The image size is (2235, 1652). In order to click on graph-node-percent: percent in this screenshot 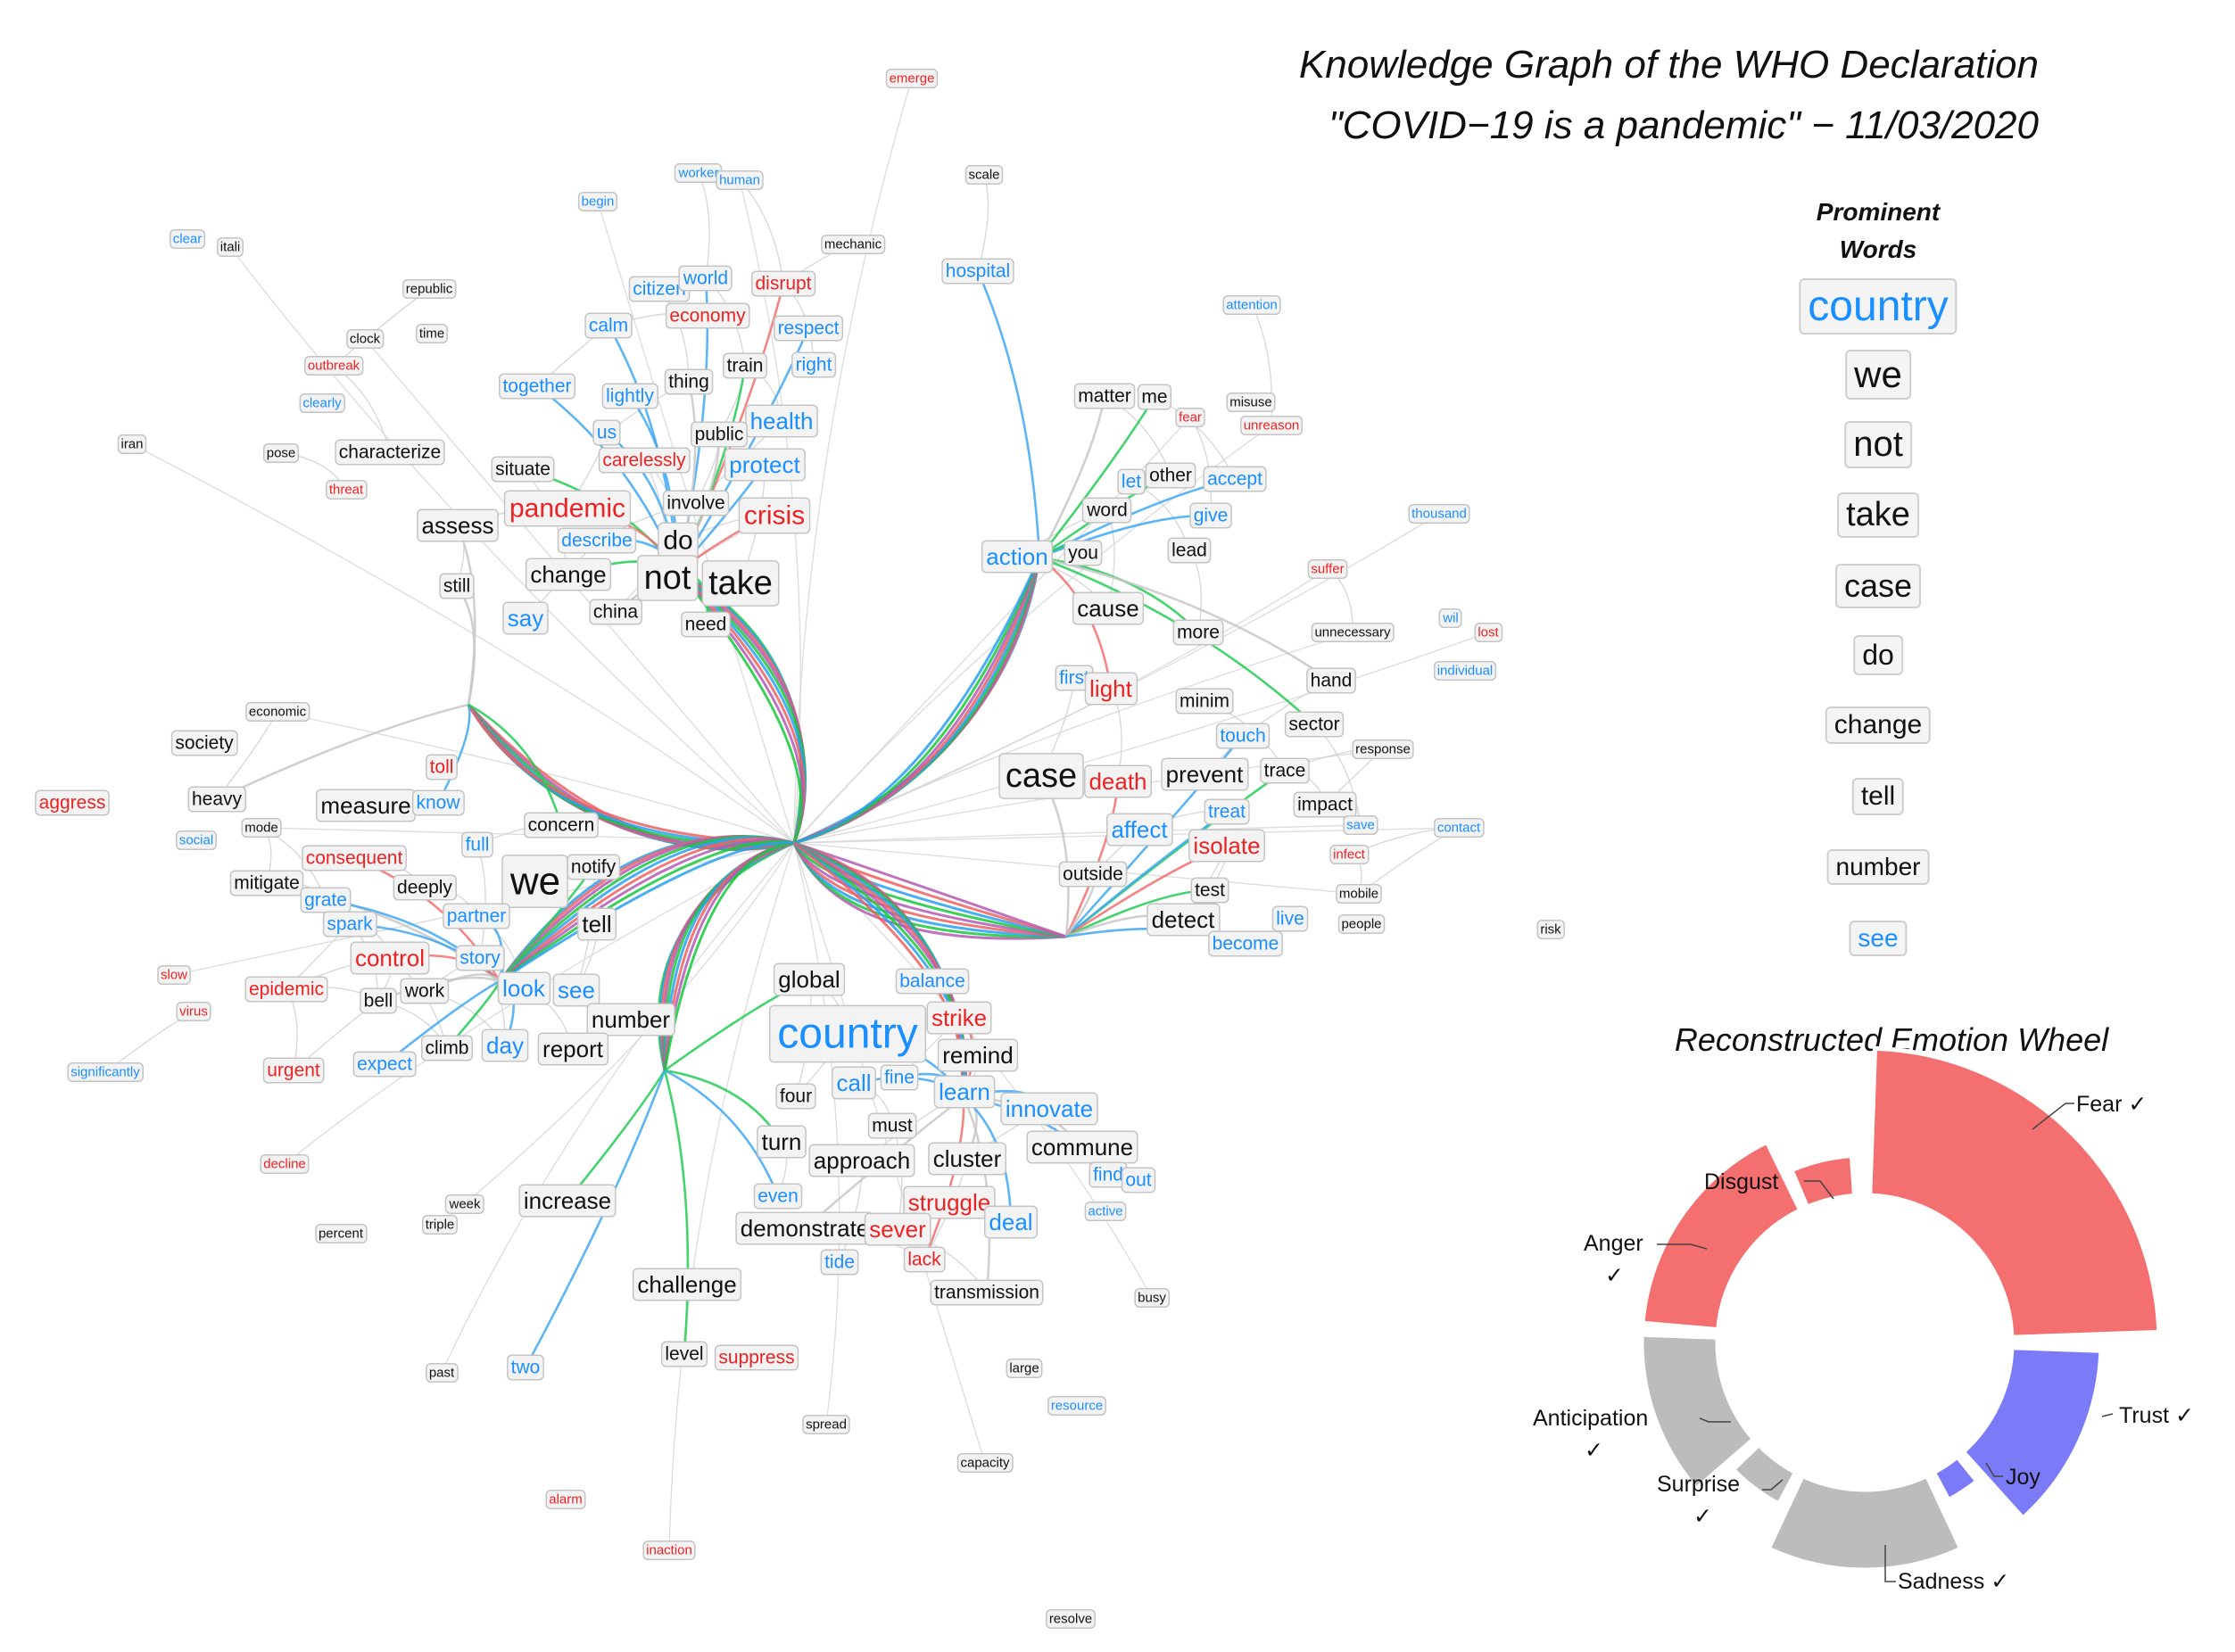, I will do `click(342, 1233)`.